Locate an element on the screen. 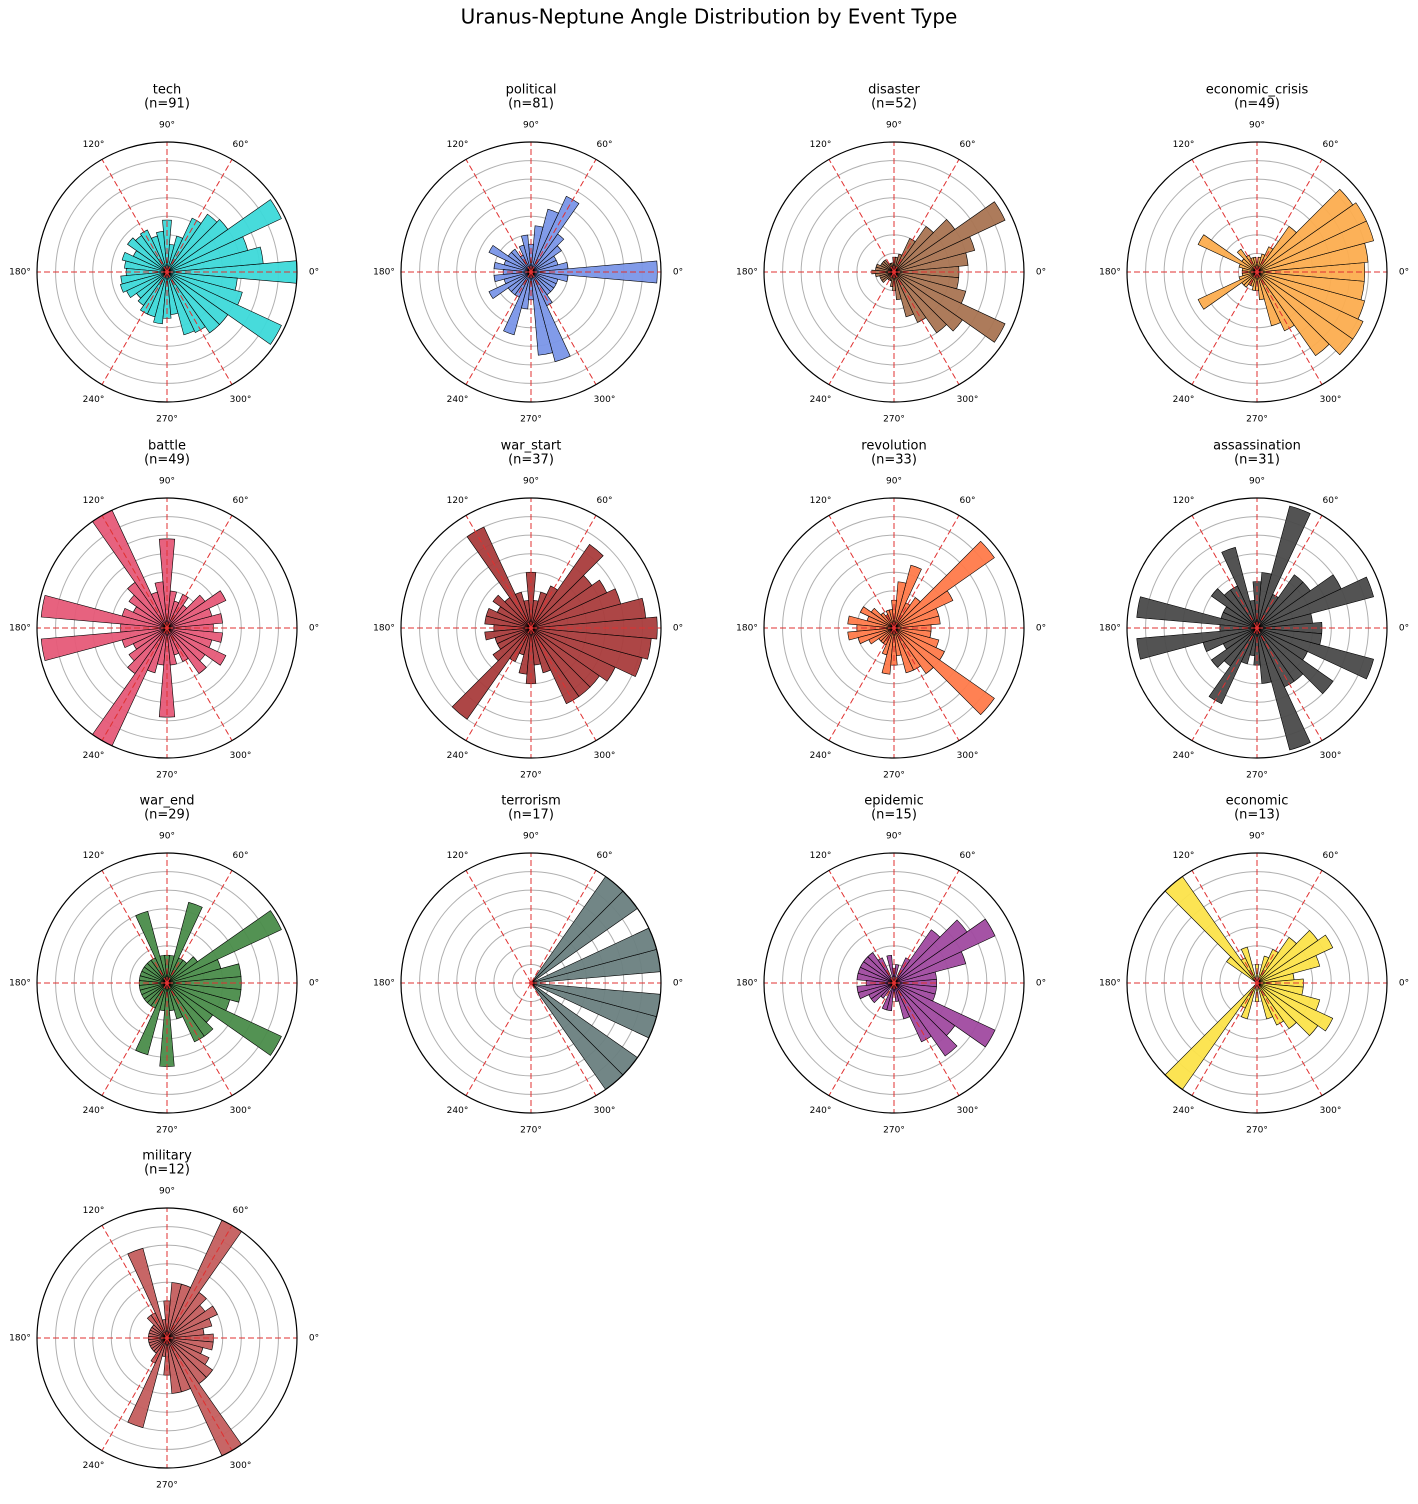  angle-tick-label: 180° is located at coordinates (747, 984).